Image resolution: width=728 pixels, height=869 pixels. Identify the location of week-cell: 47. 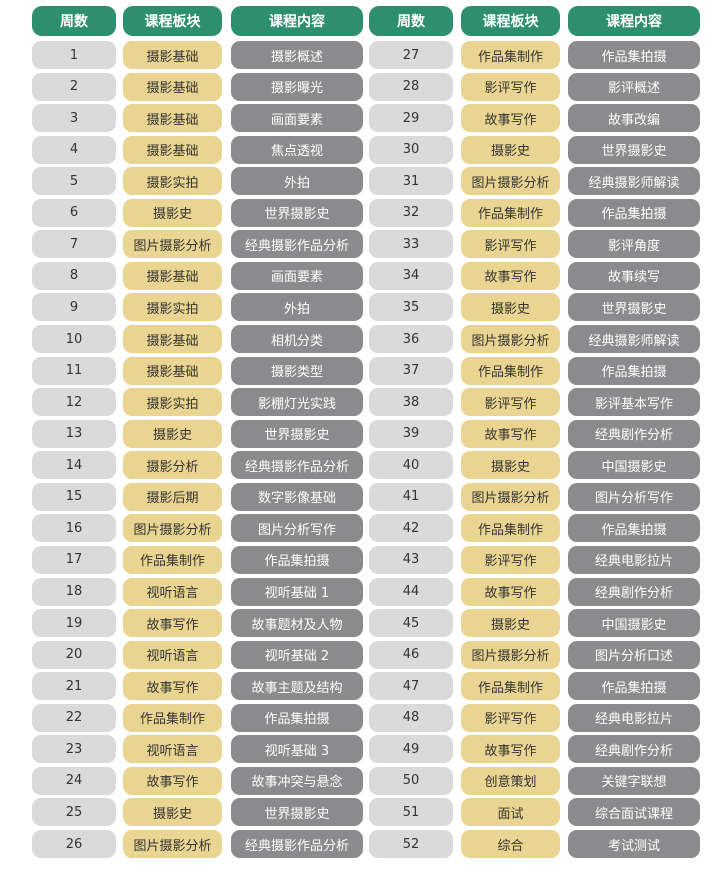
(411, 686).